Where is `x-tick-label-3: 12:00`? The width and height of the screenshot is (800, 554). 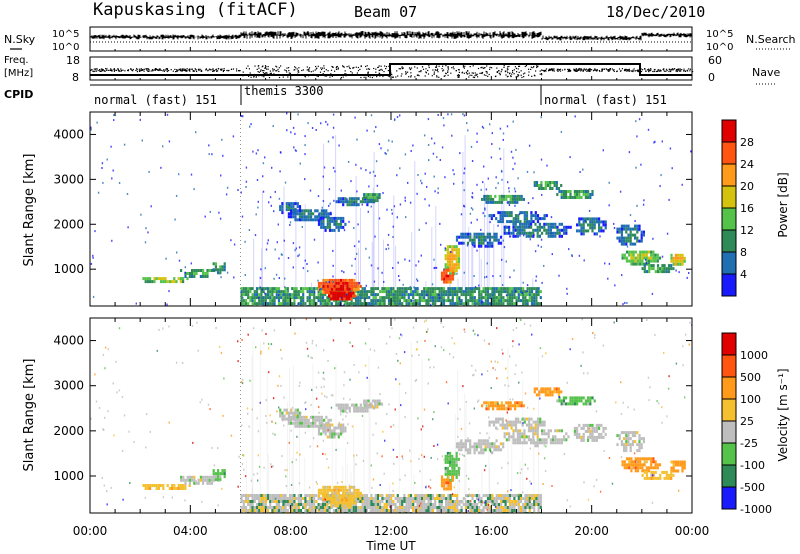 x-tick-label-3: 12:00 is located at coordinates (391, 531).